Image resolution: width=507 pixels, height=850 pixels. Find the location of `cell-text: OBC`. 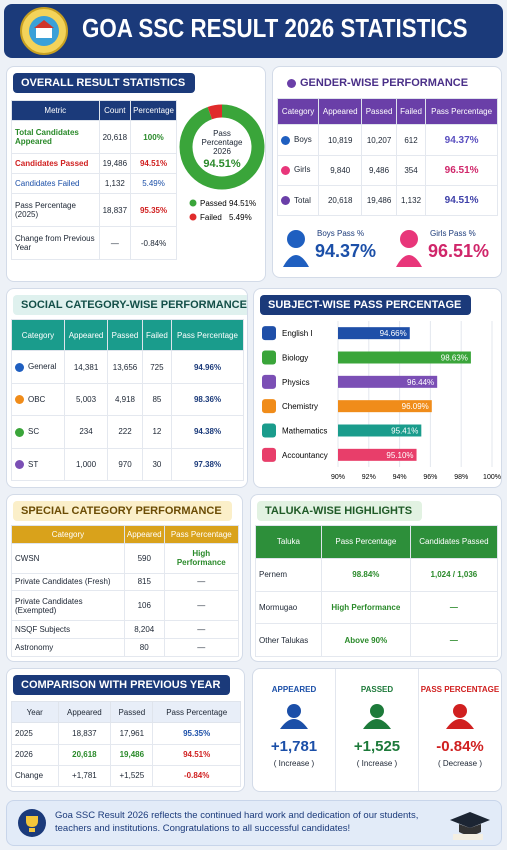

cell-text: OBC is located at coordinates (37, 399).